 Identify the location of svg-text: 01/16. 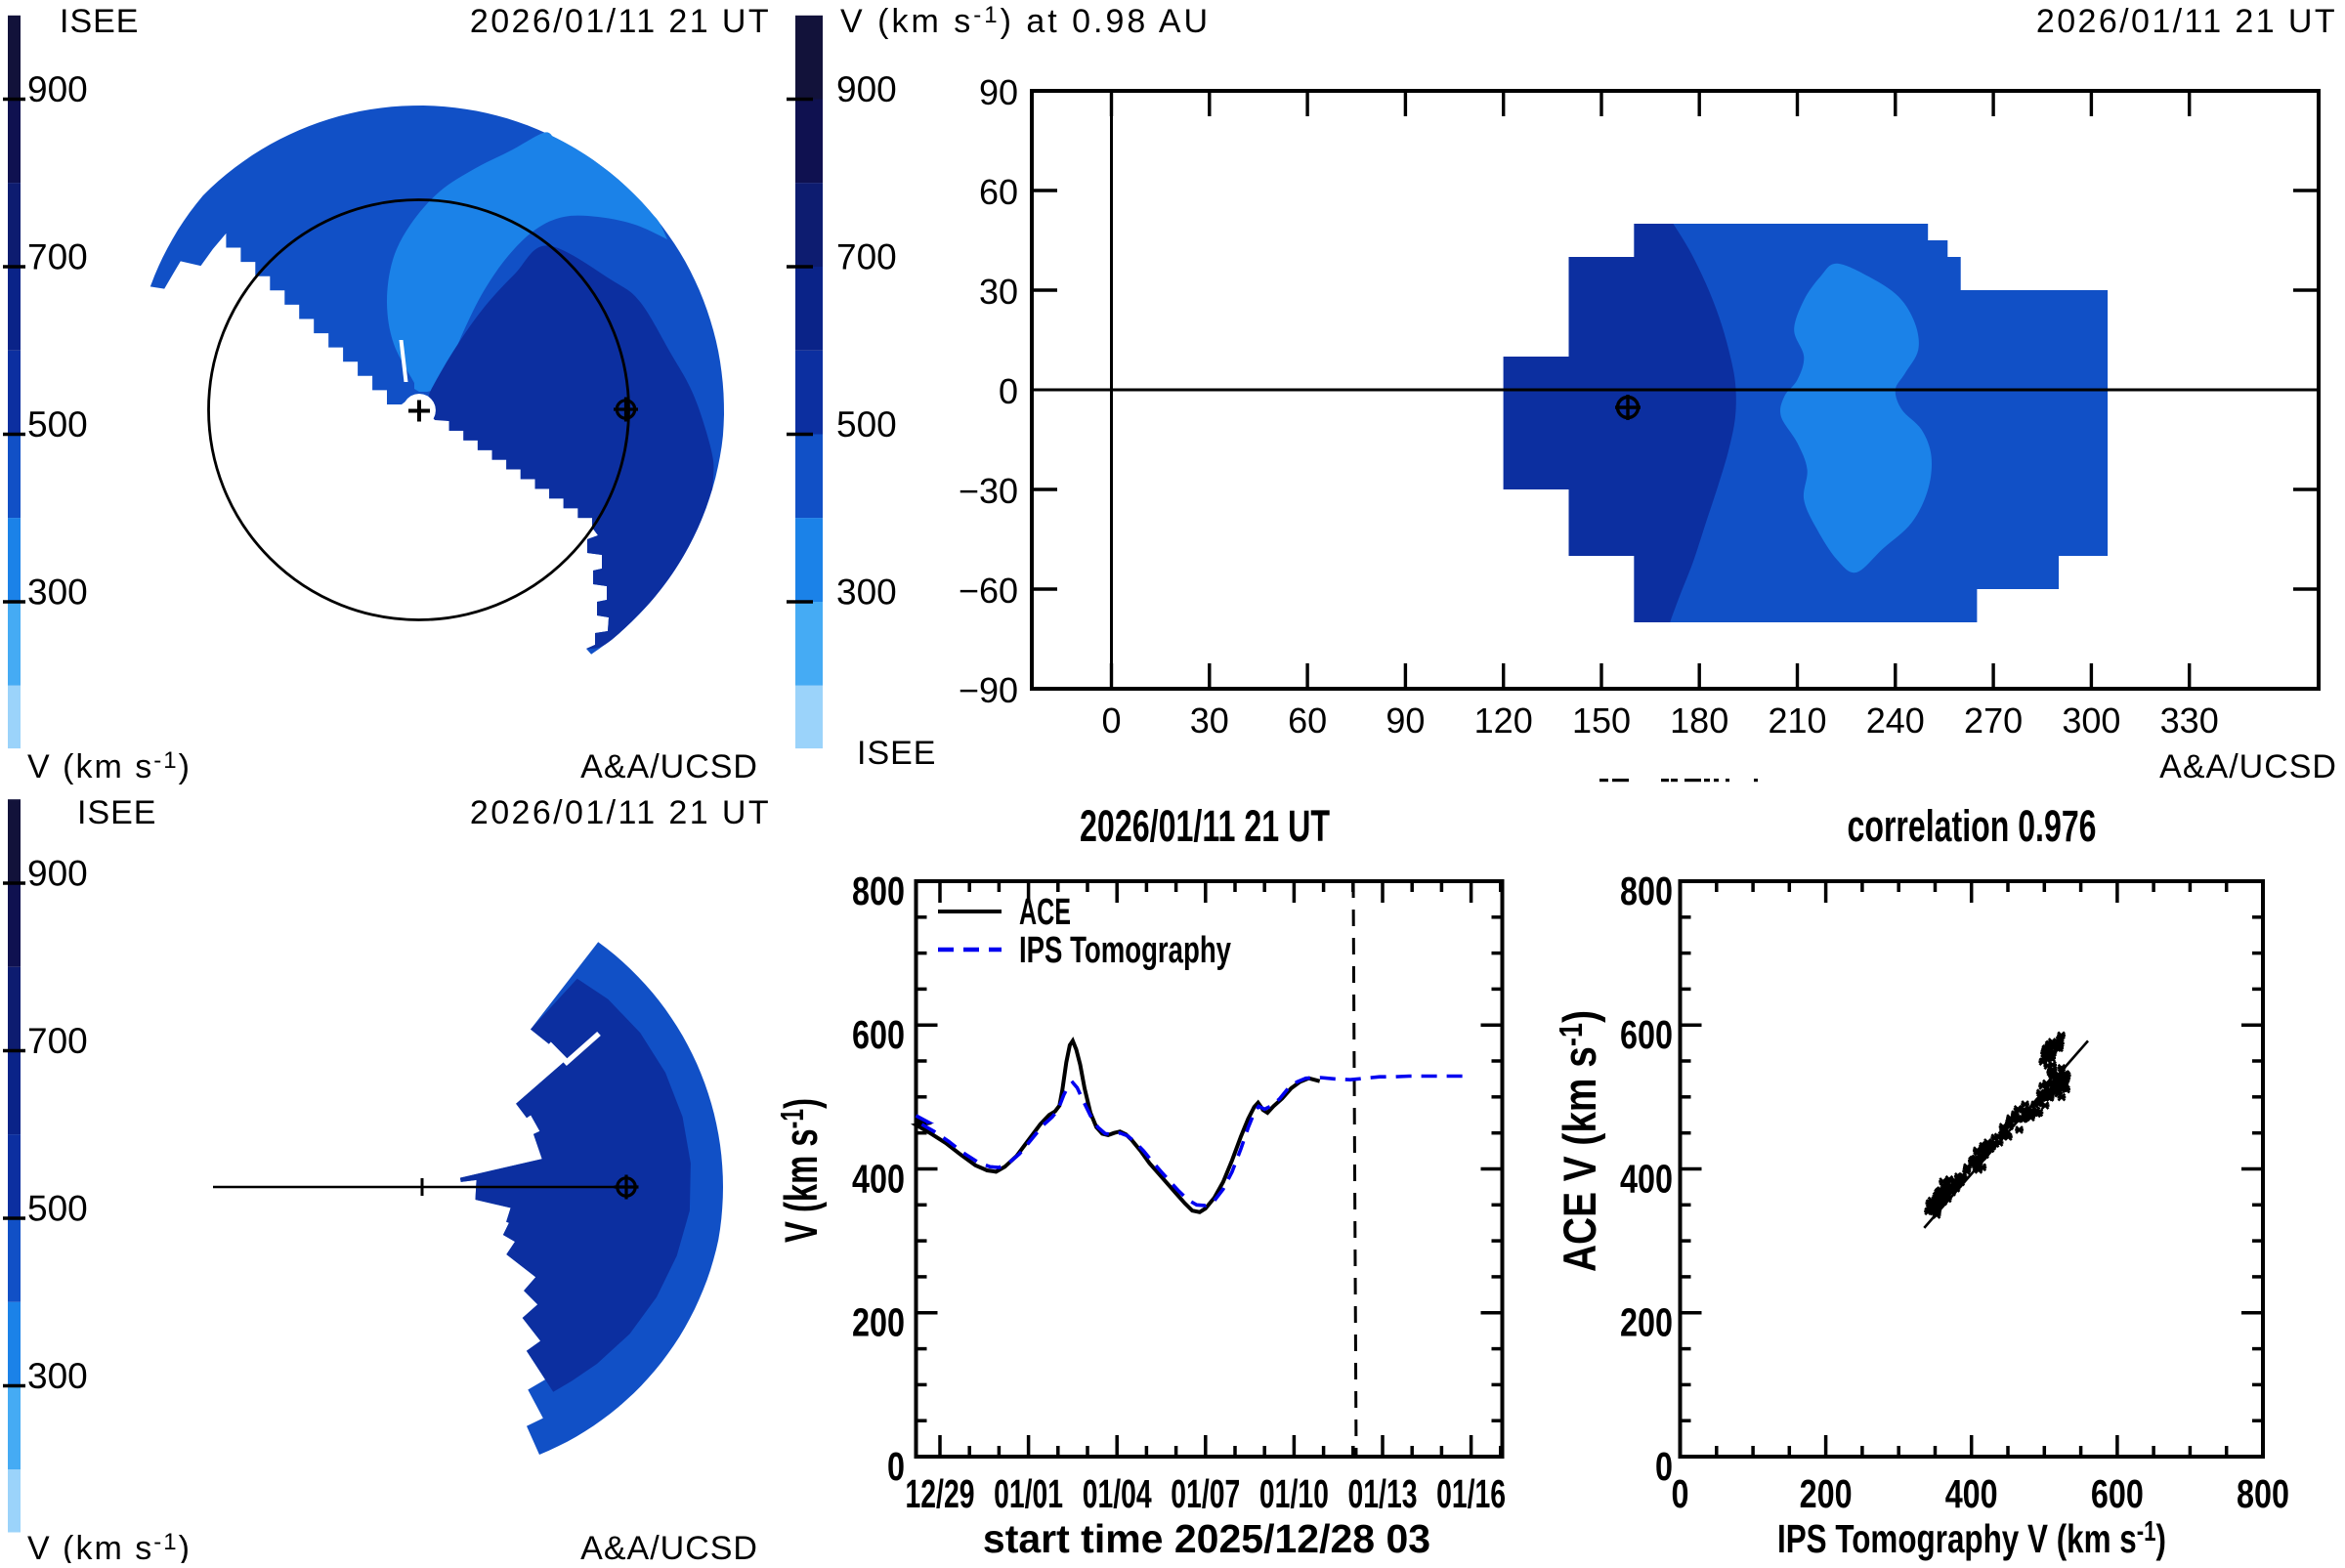
(1471, 1493).